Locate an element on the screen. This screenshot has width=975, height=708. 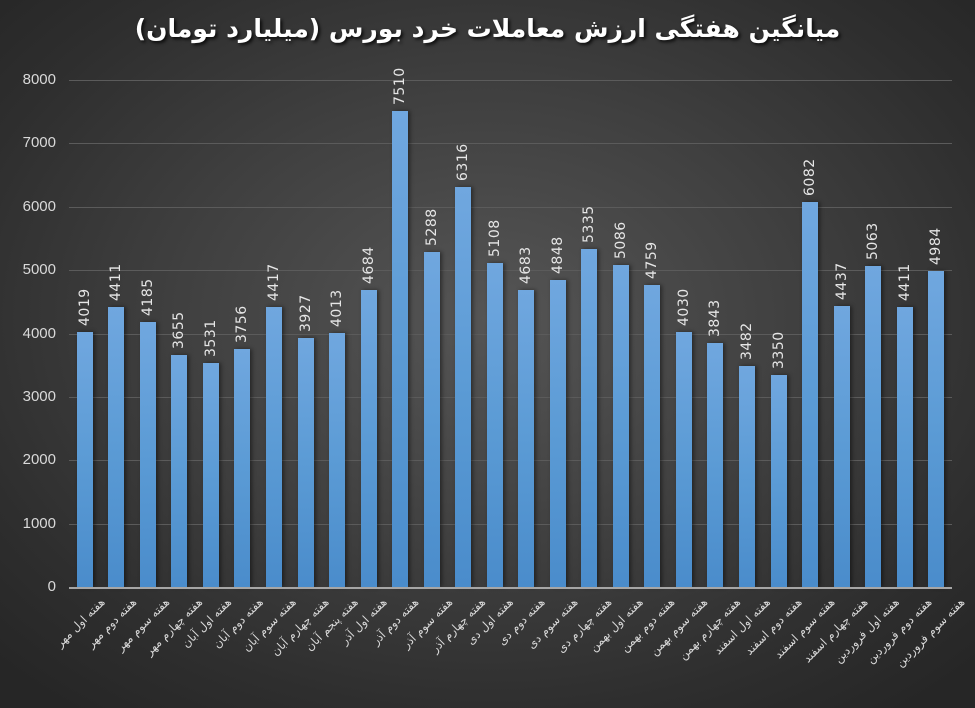
y-tick-label: 1000 is located at coordinates (39, 523).